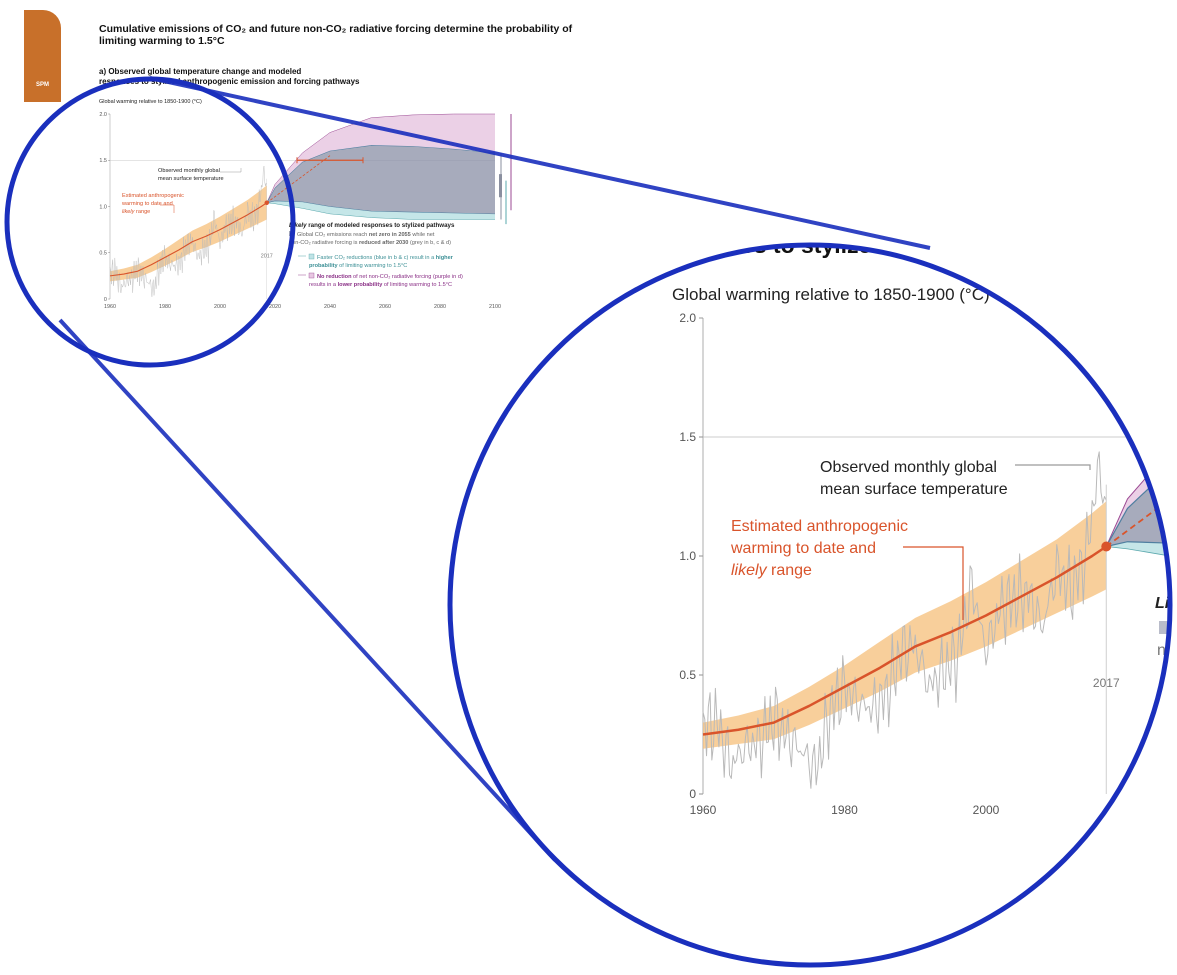  What do you see at coordinates (1163, 627) in the screenshot?
I see `zoom-grey-legend-swatch` at bounding box center [1163, 627].